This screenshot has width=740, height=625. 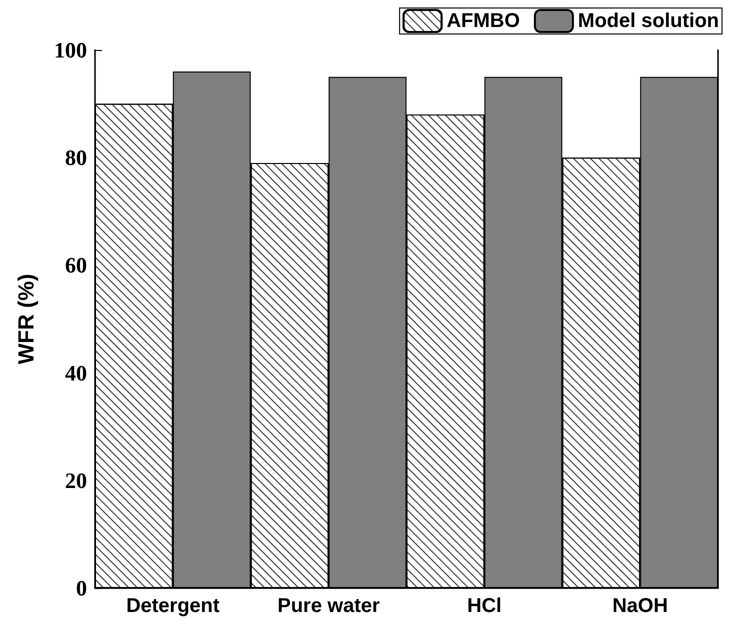 What do you see at coordinates (484, 606) in the screenshot?
I see `x-tick-label: HCl` at bounding box center [484, 606].